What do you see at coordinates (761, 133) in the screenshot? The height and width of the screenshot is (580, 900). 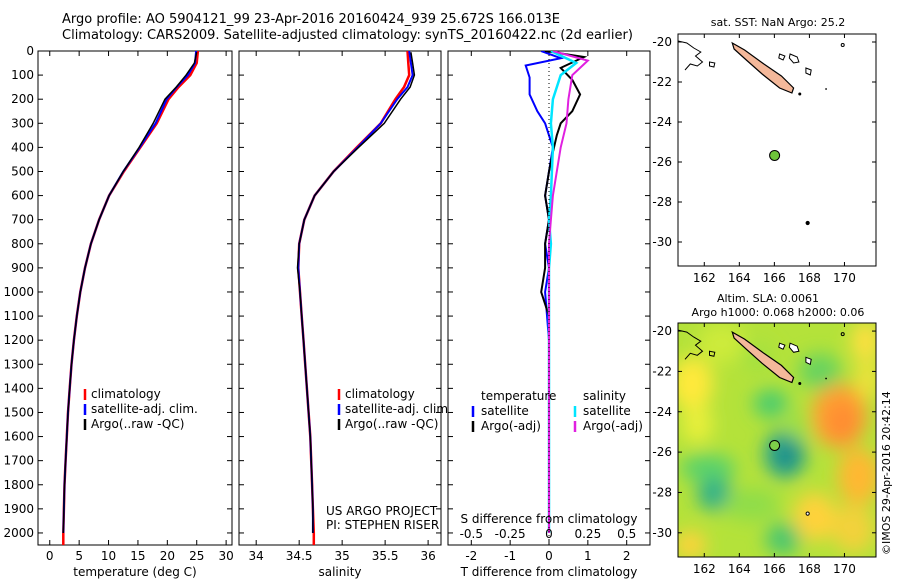 I see `sst_map-content` at bounding box center [761, 133].